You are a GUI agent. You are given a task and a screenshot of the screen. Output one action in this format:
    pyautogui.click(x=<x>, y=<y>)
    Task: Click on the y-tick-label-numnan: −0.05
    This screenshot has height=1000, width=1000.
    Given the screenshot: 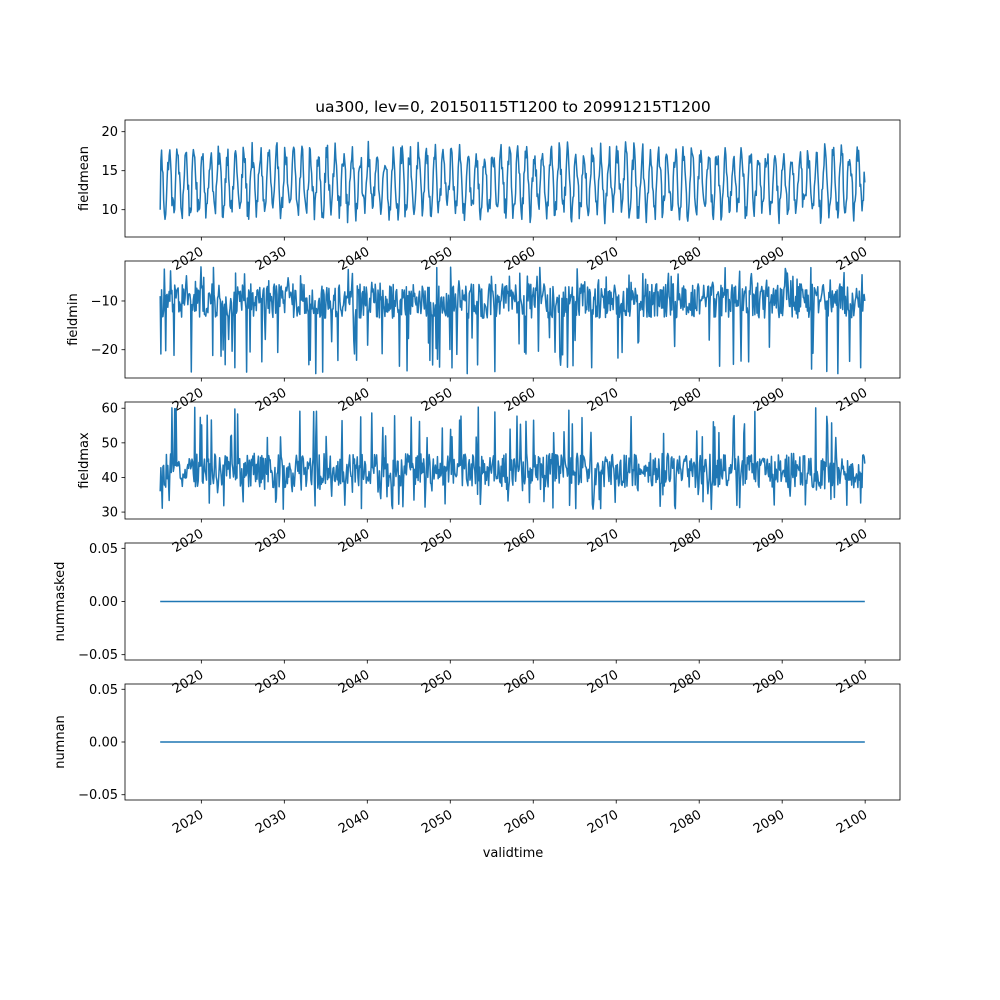 What is the action you would take?
    pyautogui.click(x=98, y=795)
    